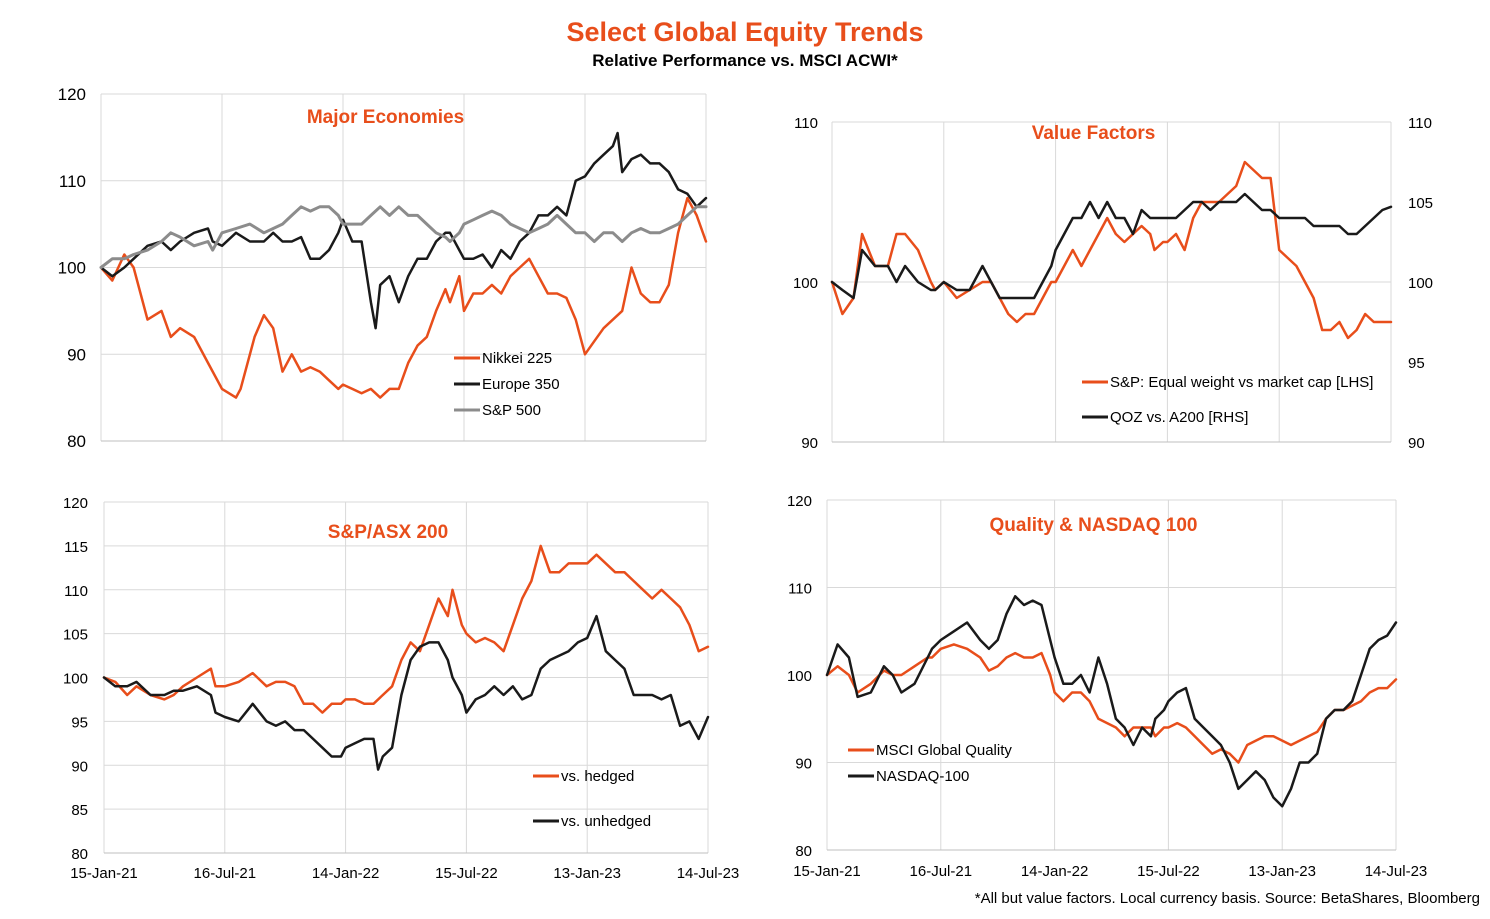  I want to click on legend-label: vs. unhedged, so click(606, 821).